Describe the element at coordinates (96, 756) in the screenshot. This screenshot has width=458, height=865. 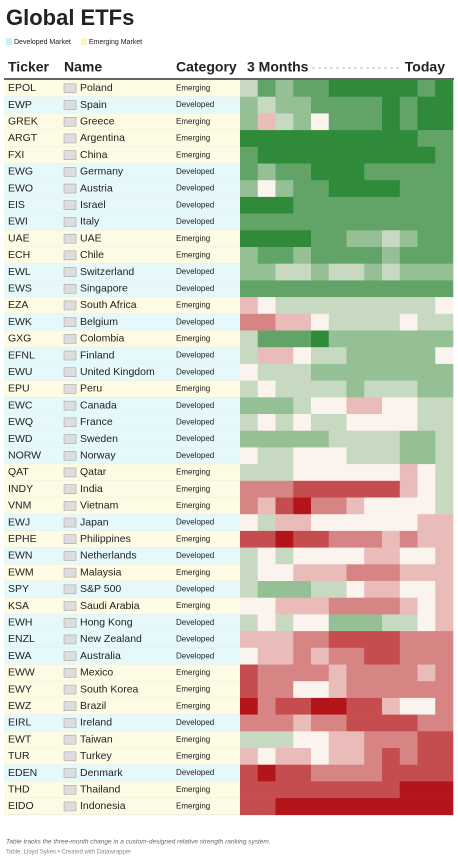
I see `country-name: Turkey` at that location.